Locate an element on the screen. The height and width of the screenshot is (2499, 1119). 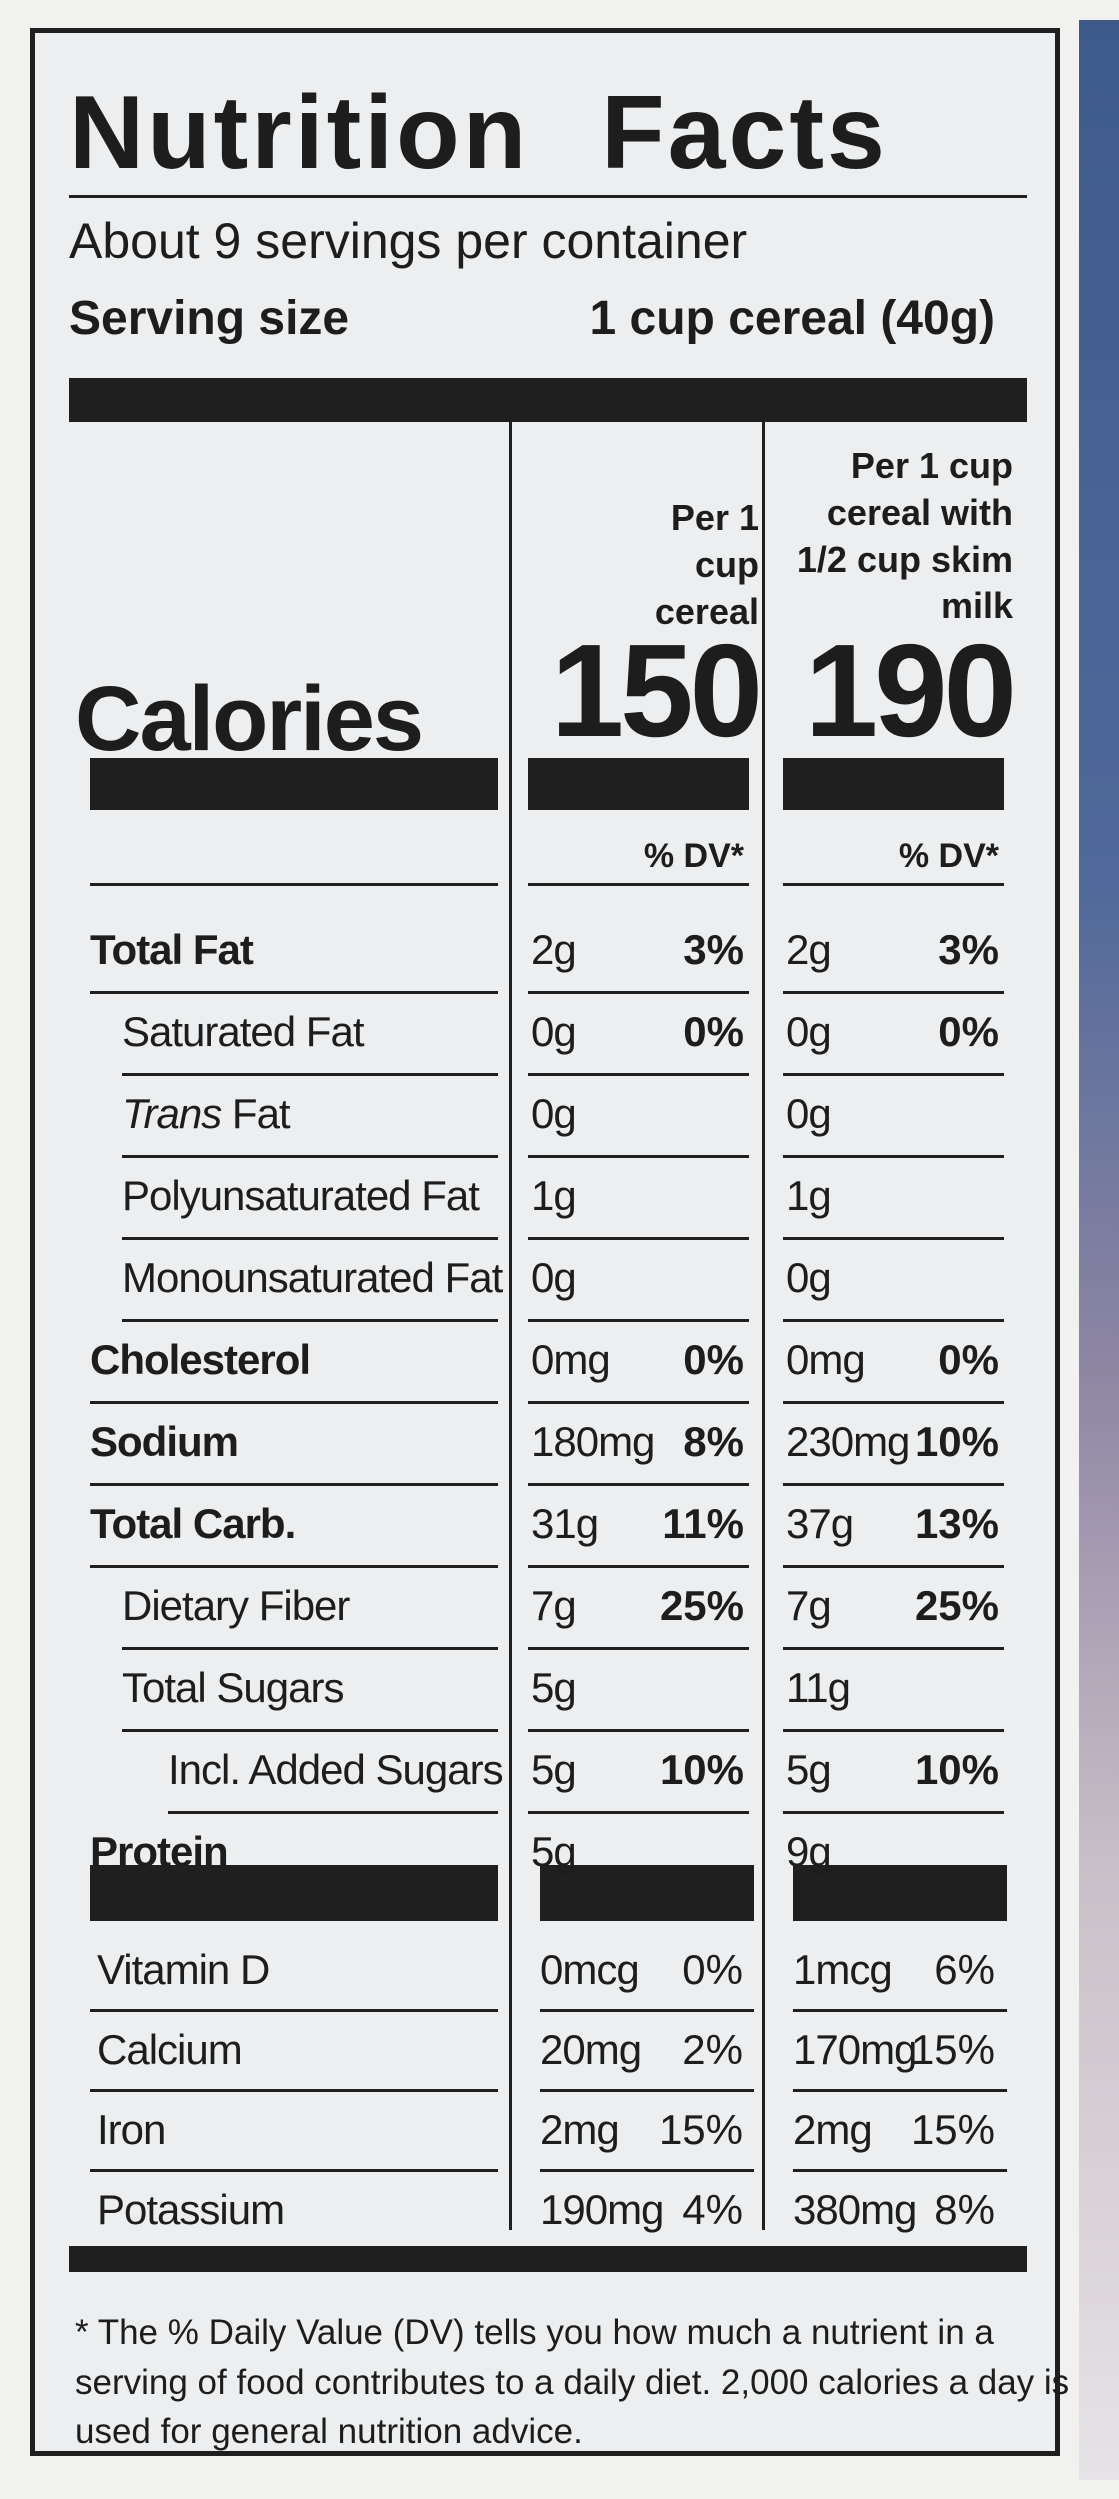
amount-col2: 0mg is located at coordinates (826, 1359).